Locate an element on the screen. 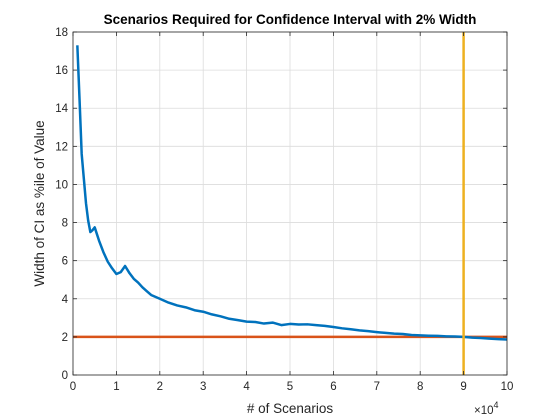 The height and width of the screenshot is (420, 560). y-tick-label: 12 is located at coordinates (61, 147).